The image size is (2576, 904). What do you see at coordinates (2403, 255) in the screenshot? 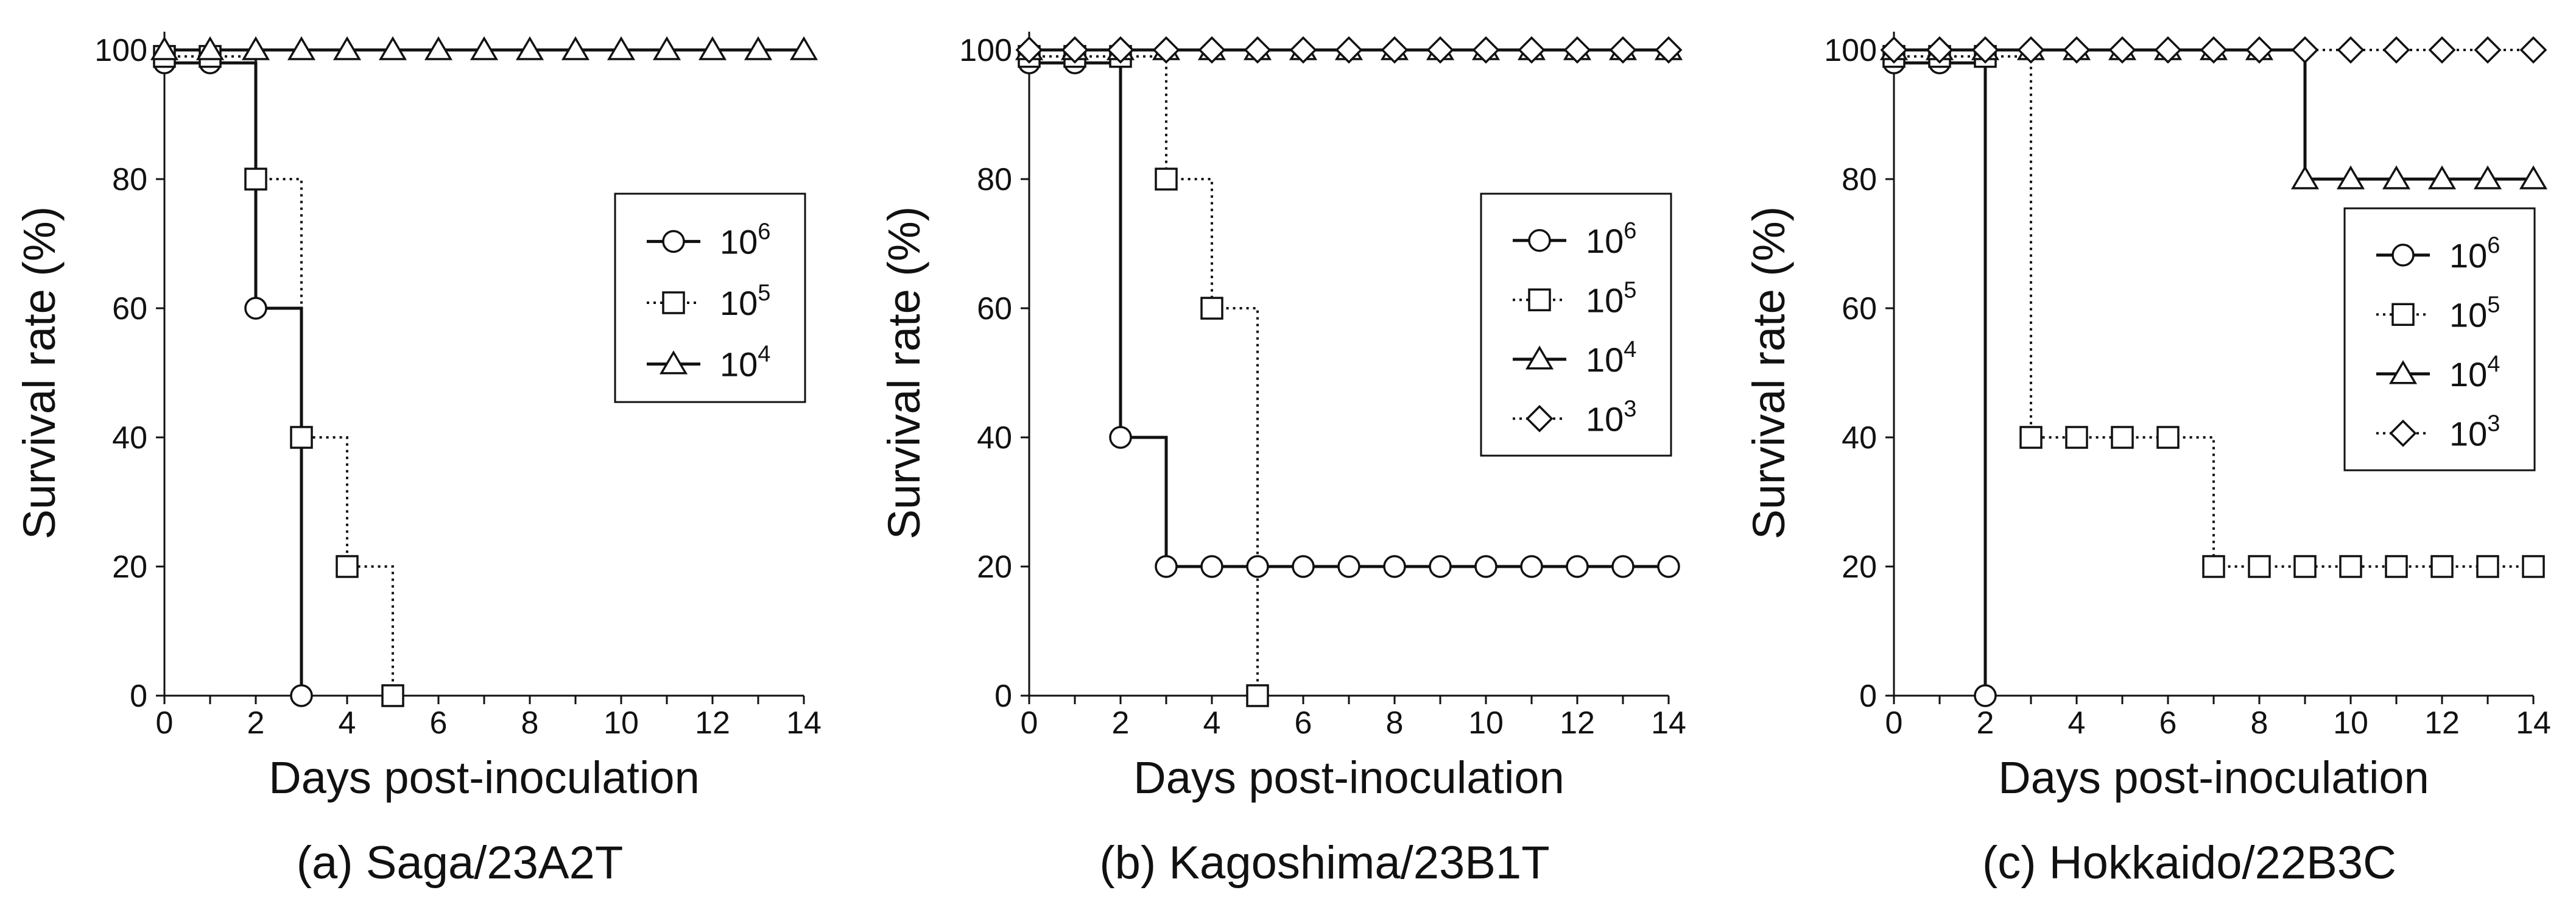
I see `legend-marker-circle` at bounding box center [2403, 255].